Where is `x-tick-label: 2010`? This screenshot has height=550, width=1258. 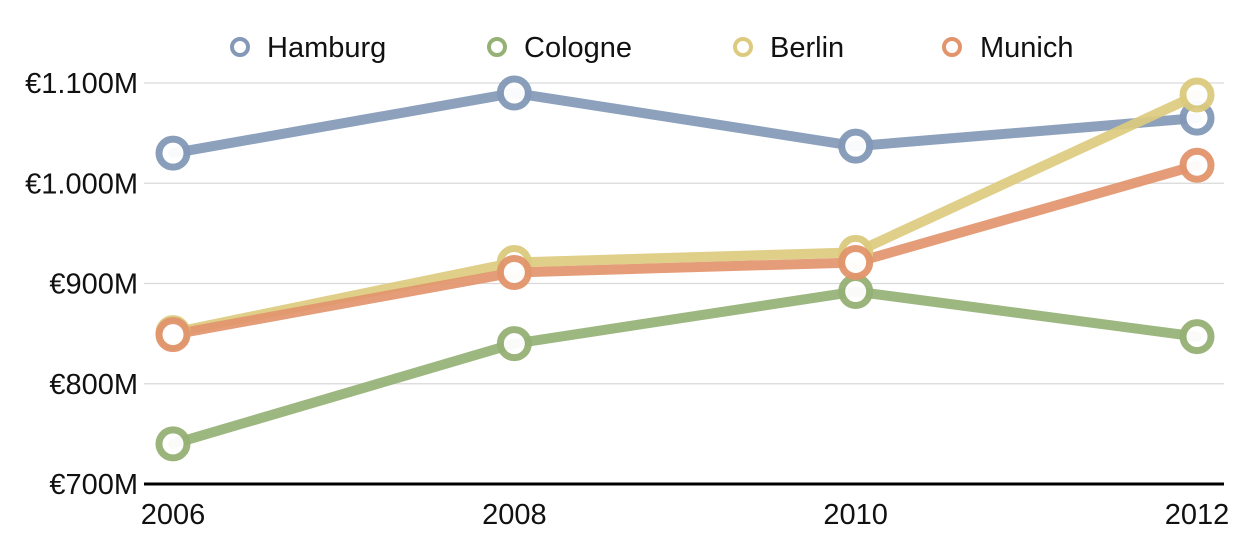 x-tick-label: 2010 is located at coordinates (855, 515).